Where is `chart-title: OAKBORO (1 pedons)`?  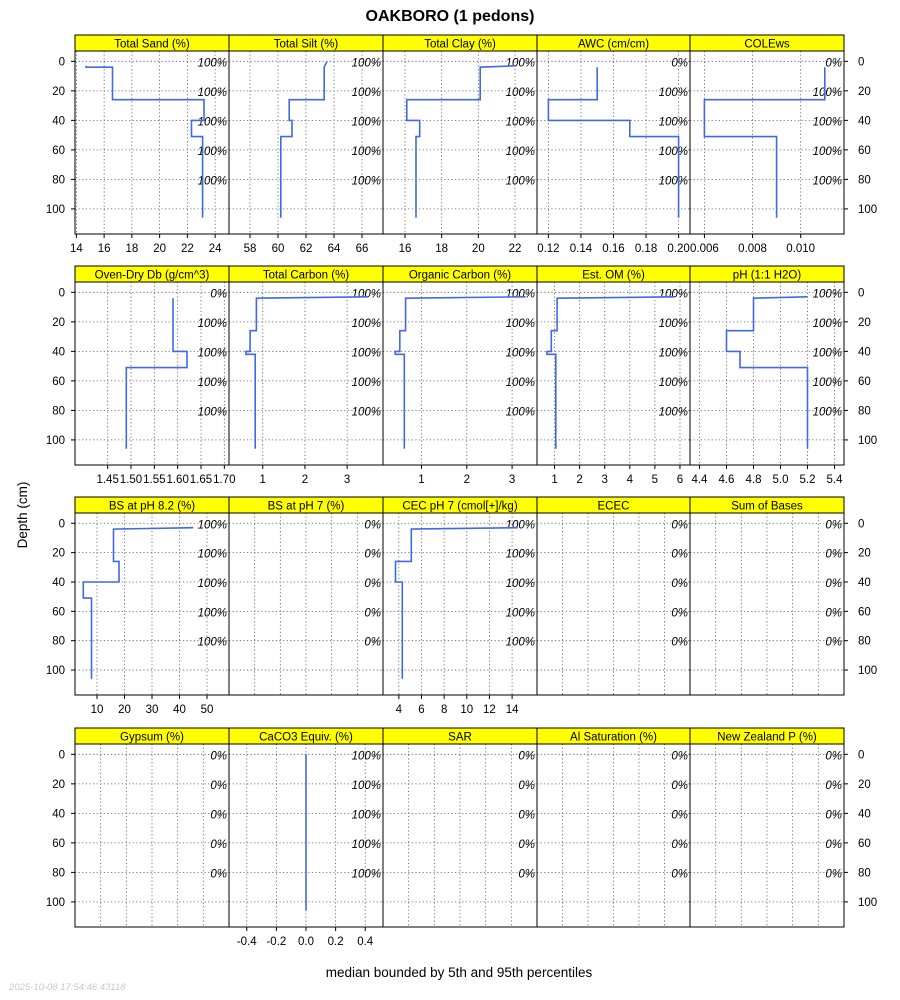
chart-title: OAKBORO (1 pedons) is located at coordinates (450, 16).